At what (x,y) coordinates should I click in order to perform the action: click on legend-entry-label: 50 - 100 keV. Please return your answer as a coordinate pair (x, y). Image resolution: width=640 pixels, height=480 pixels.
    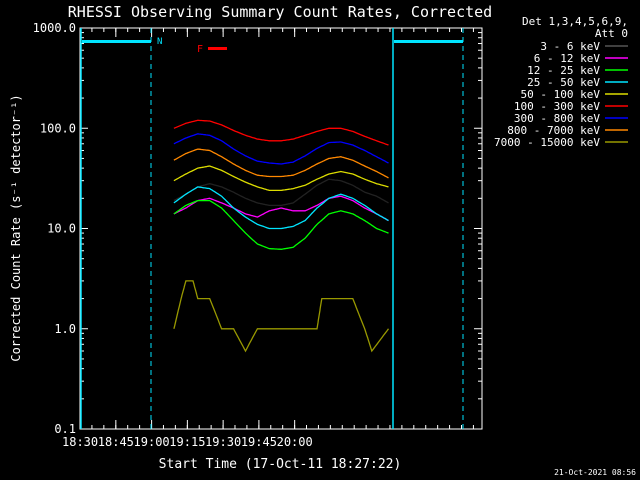
    Looking at the image, I should click on (561, 94).